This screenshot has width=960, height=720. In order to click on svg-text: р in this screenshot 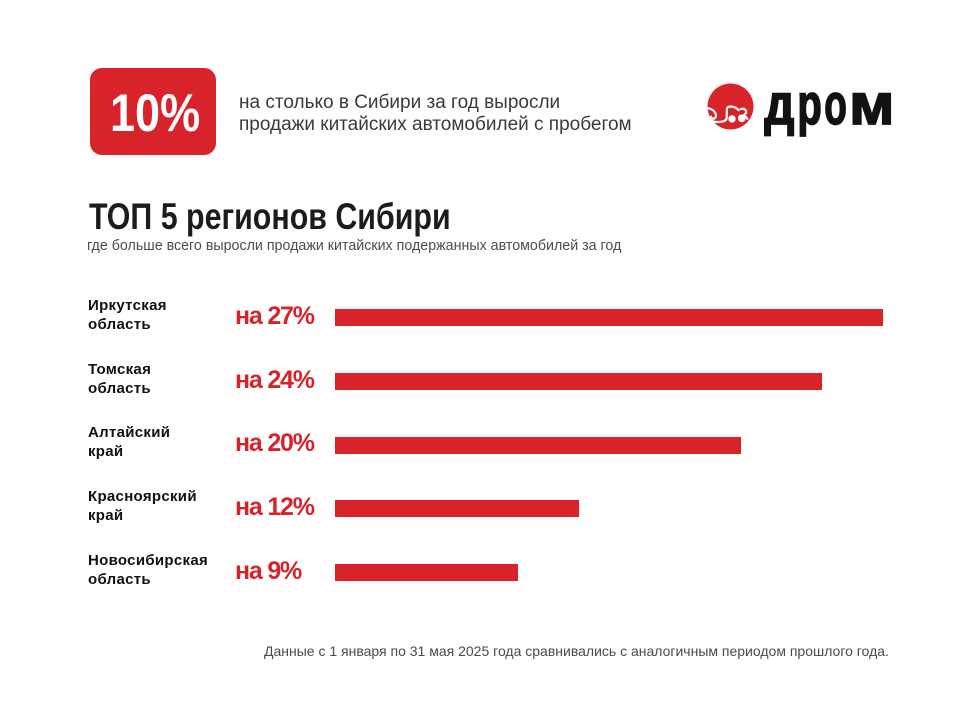, I will do `click(809, 108)`.